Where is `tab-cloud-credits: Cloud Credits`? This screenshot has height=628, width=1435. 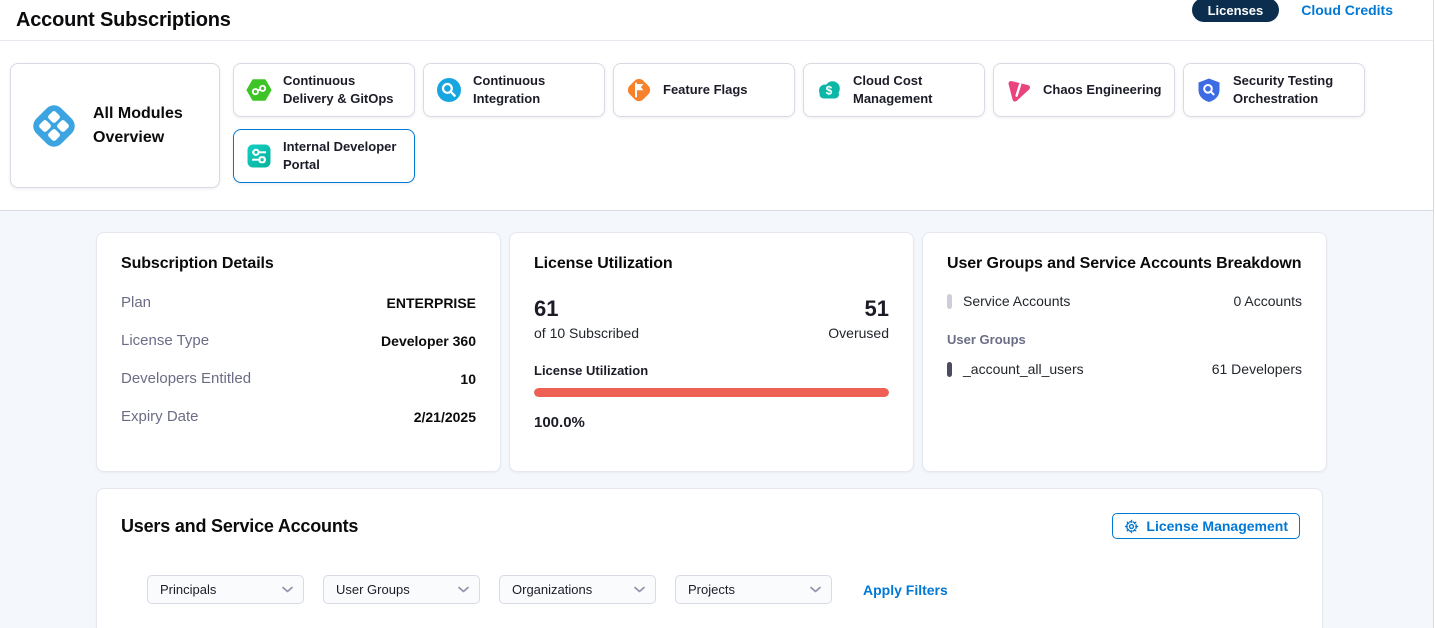 tab-cloud-credits: Cloud Credits is located at coordinates (1347, 10).